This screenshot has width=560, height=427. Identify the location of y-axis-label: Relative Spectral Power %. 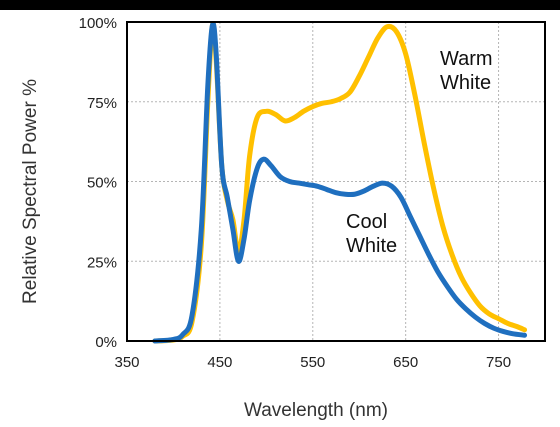
(30, 191).